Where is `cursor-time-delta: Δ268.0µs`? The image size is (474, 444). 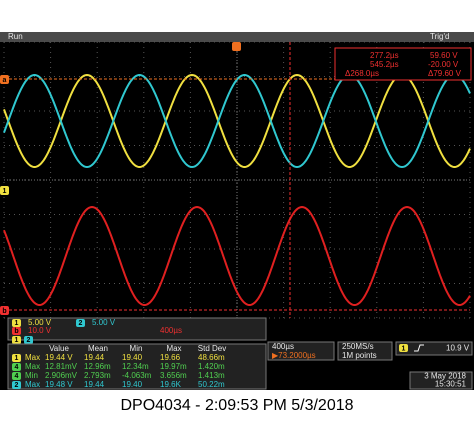
cursor-time-delta: Δ268.0µs is located at coordinates (362, 73).